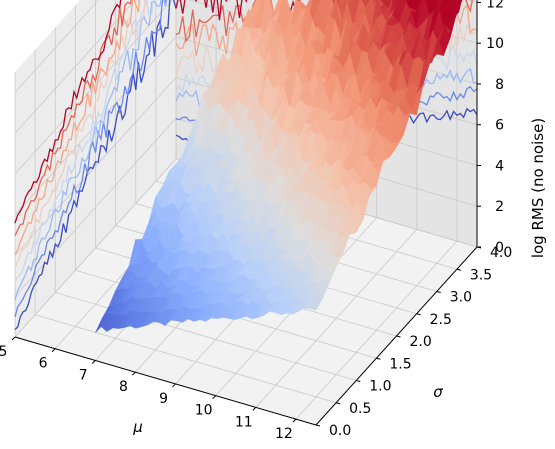 Image resolution: width=555 pixels, height=449 pixels. What do you see at coordinates (3, 352) in the screenshot?
I see `x-tick-label: 5` at bounding box center [3, 352].